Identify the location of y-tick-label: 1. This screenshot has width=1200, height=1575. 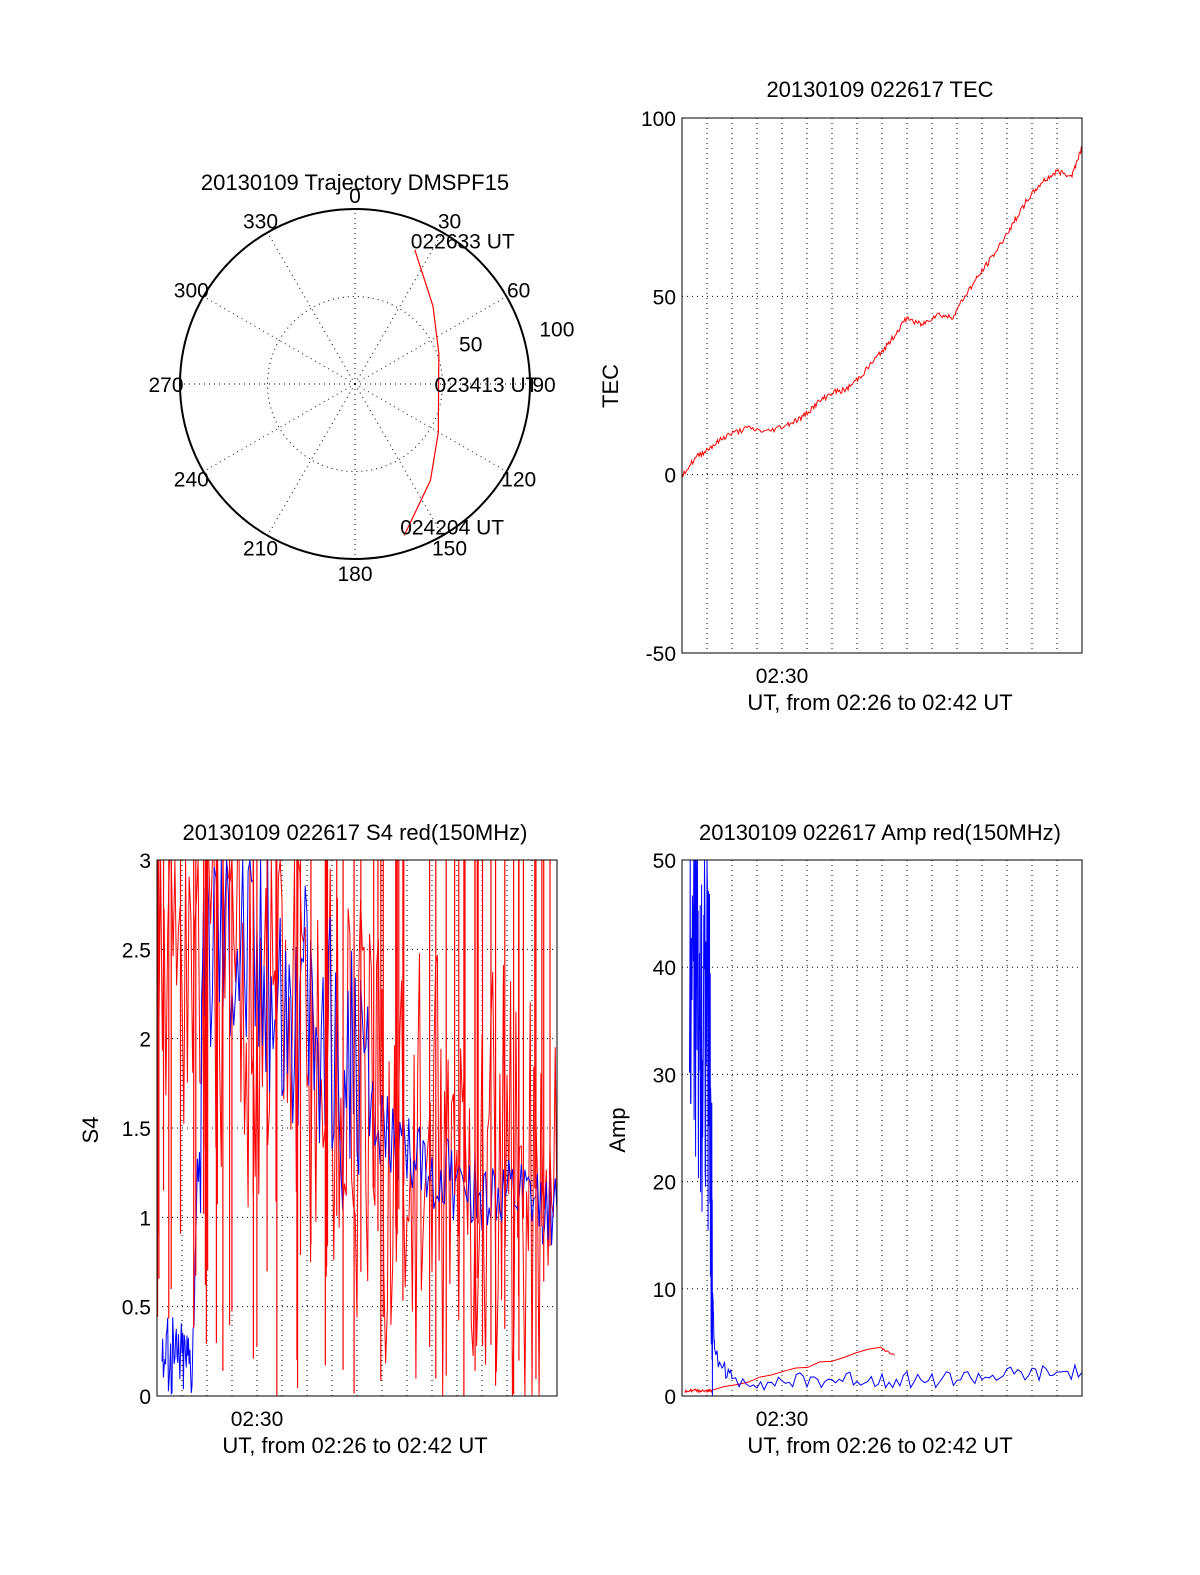
(145, 1218).